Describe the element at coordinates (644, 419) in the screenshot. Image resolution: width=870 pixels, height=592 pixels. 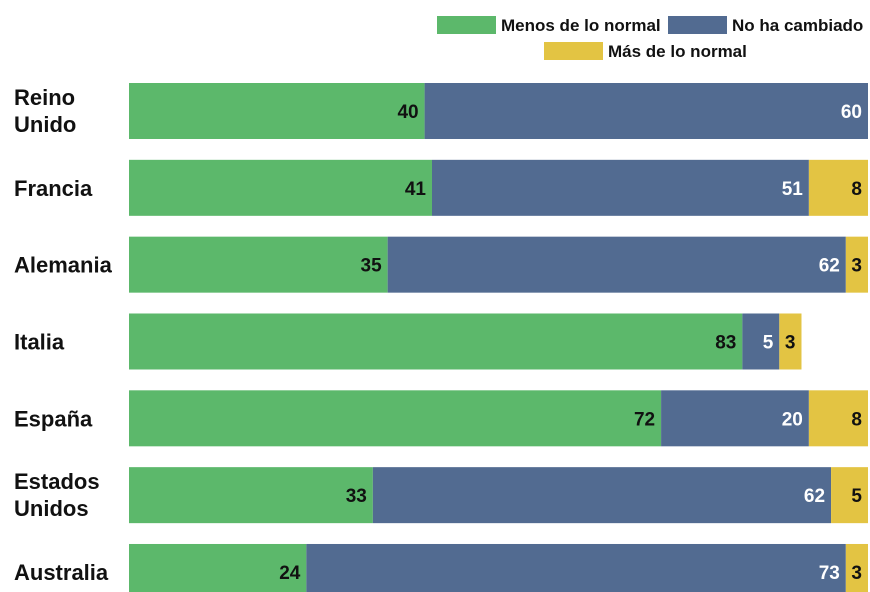
I see `data-label: 72` at that location.